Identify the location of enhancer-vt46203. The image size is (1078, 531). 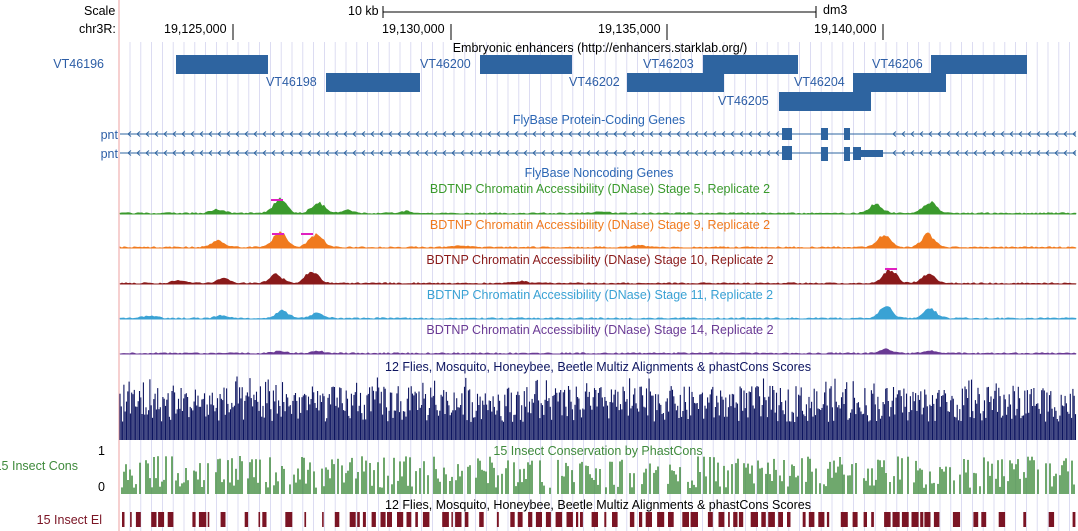
(750, 64).